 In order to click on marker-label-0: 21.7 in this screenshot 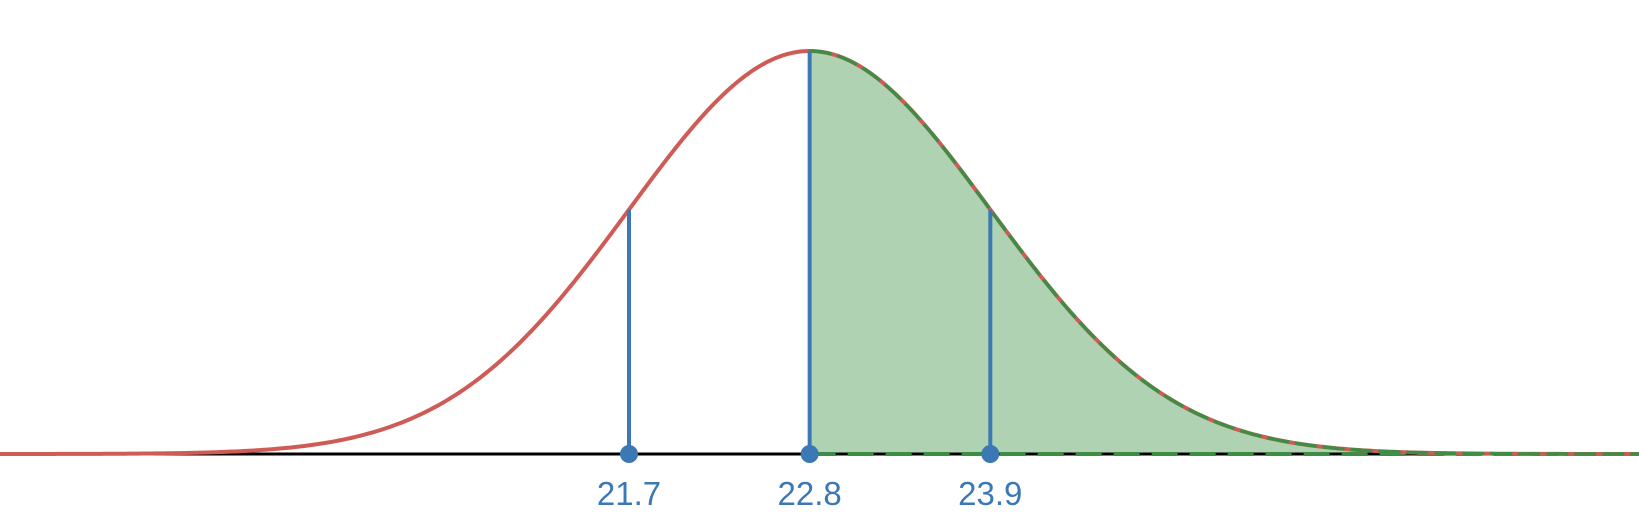, I will do `click(629, 493)`.